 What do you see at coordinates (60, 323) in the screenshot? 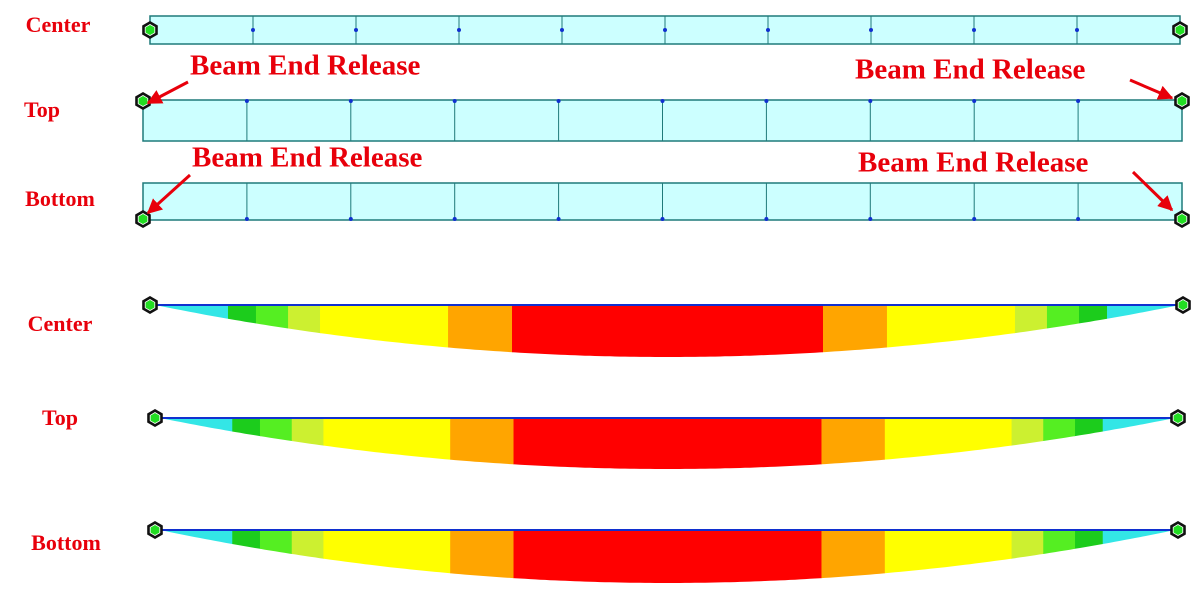
I see `diagram-label: Center` at bounding box center [60, 323].